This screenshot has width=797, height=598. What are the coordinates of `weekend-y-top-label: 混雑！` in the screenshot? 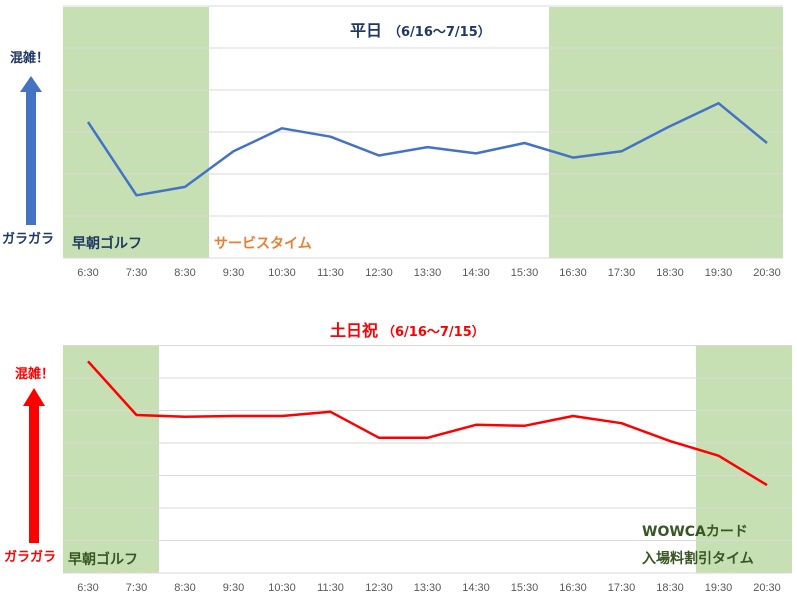 It's located at (34, 374).